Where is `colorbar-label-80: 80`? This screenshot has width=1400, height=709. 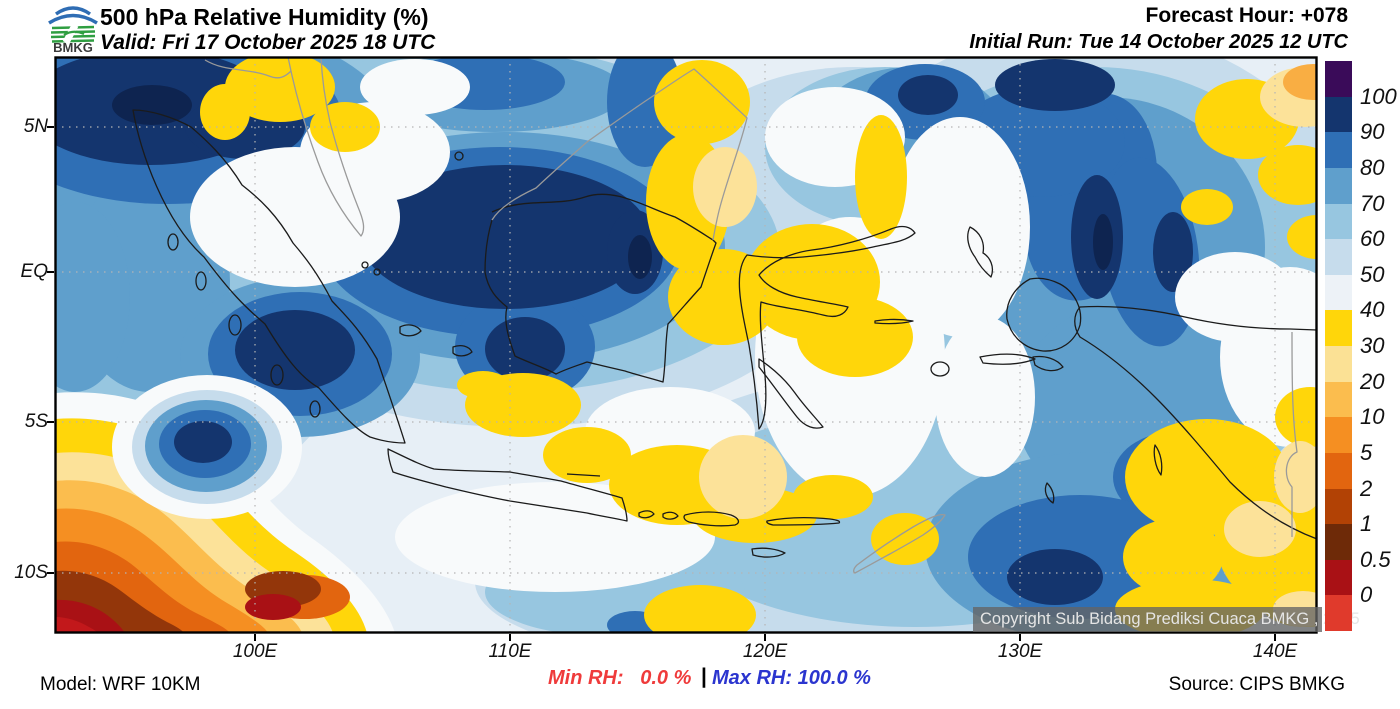 colorbar-label-80: 80 is located at coordinates (1372, 167).